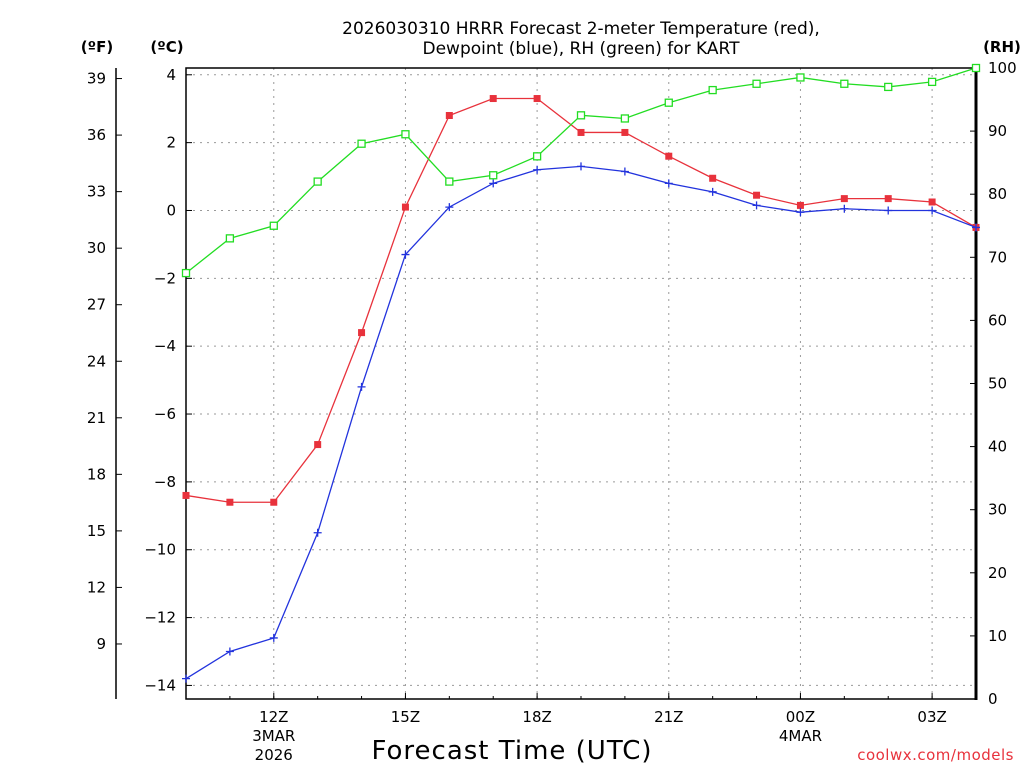 Image resolution: width=1024 pixels, height=768 pixels. What do you see at coordinates (96, 361) in the screenshot?
I see `fahrenheit-tick-label: 24` at bounding box center [96, 361].